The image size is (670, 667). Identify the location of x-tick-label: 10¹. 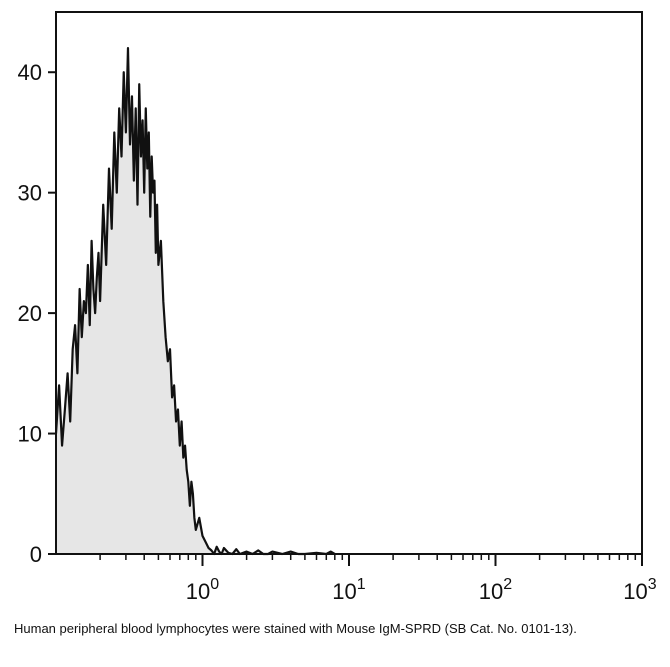
(348, 590).